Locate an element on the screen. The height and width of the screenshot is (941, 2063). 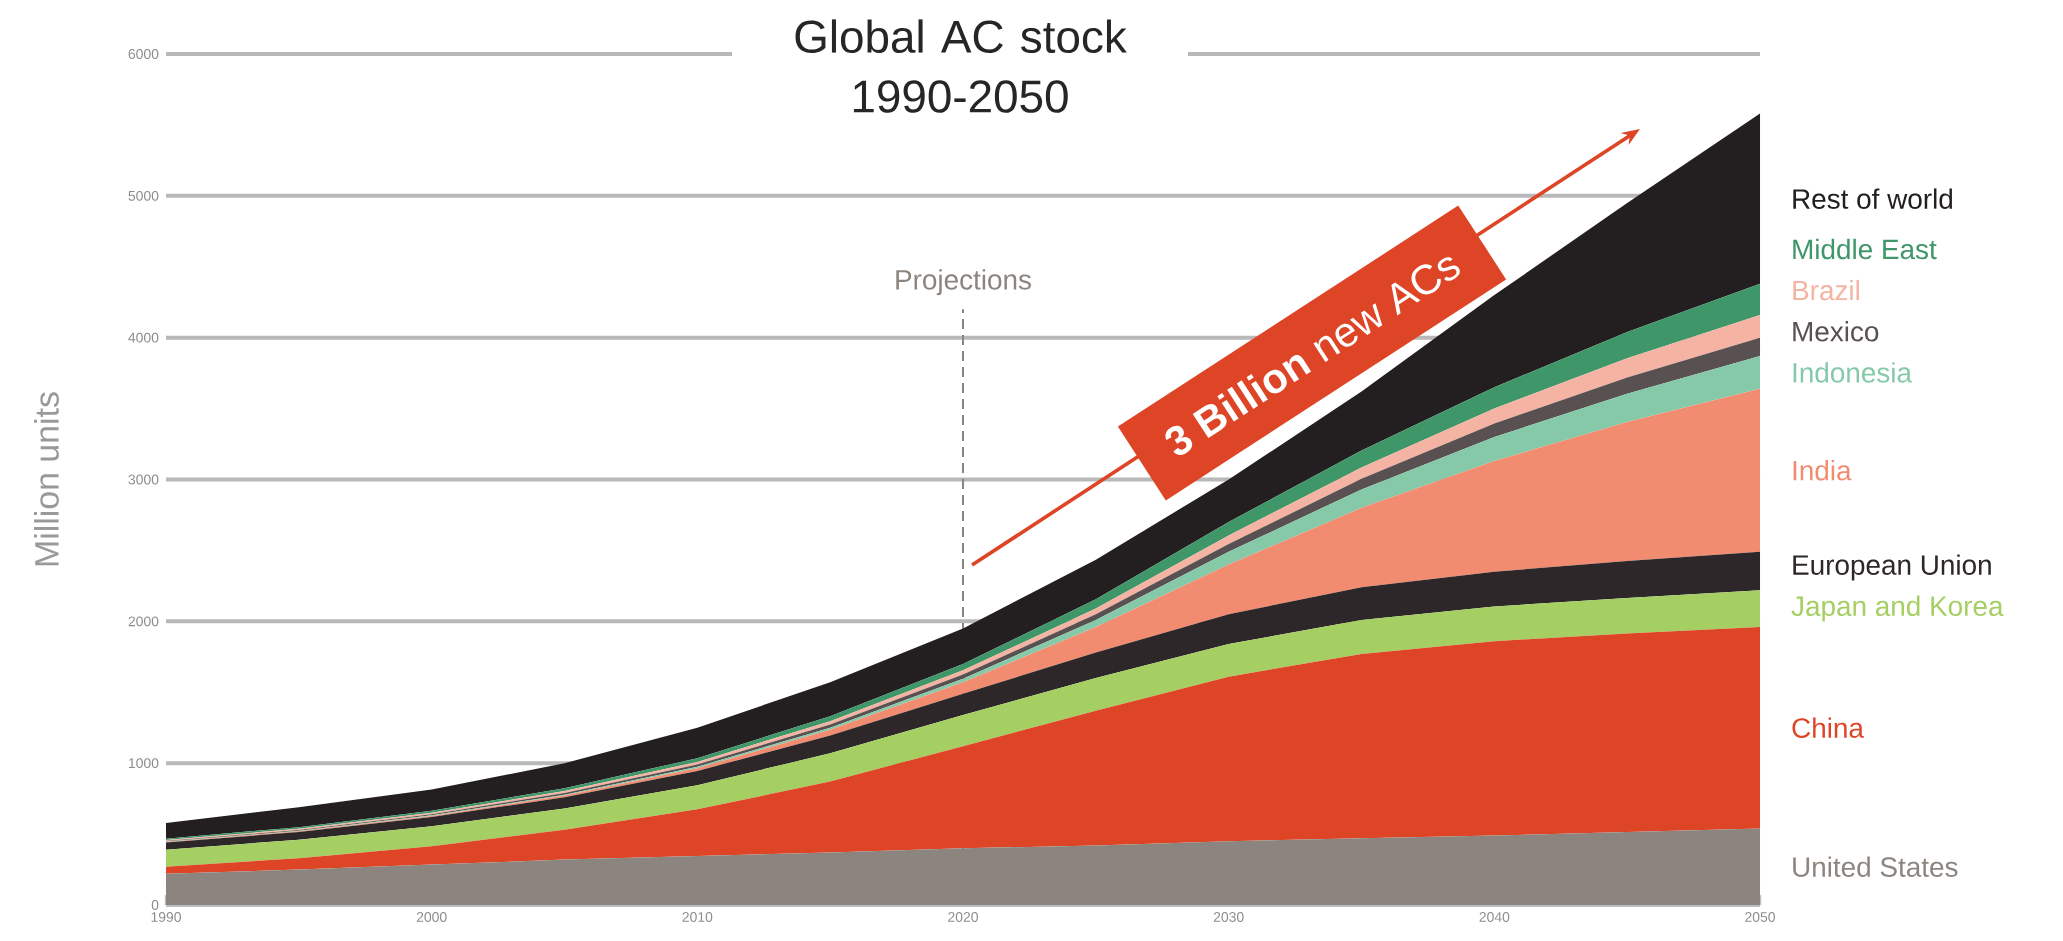
x-tick-label: 2050 is located at coordinates (1760, 917).